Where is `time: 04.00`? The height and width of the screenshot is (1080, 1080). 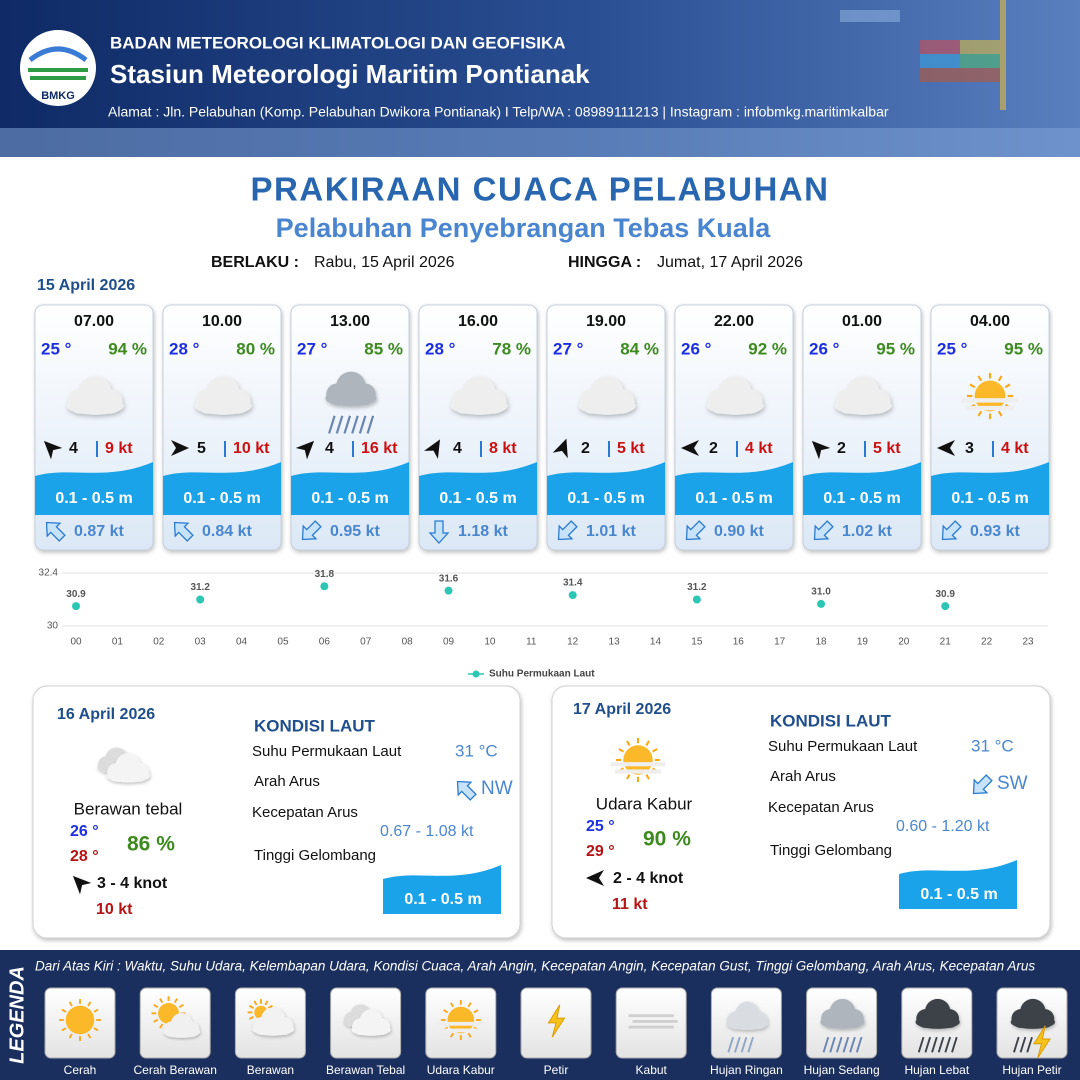 time: 04.00 is located at coordinates (990, 321).